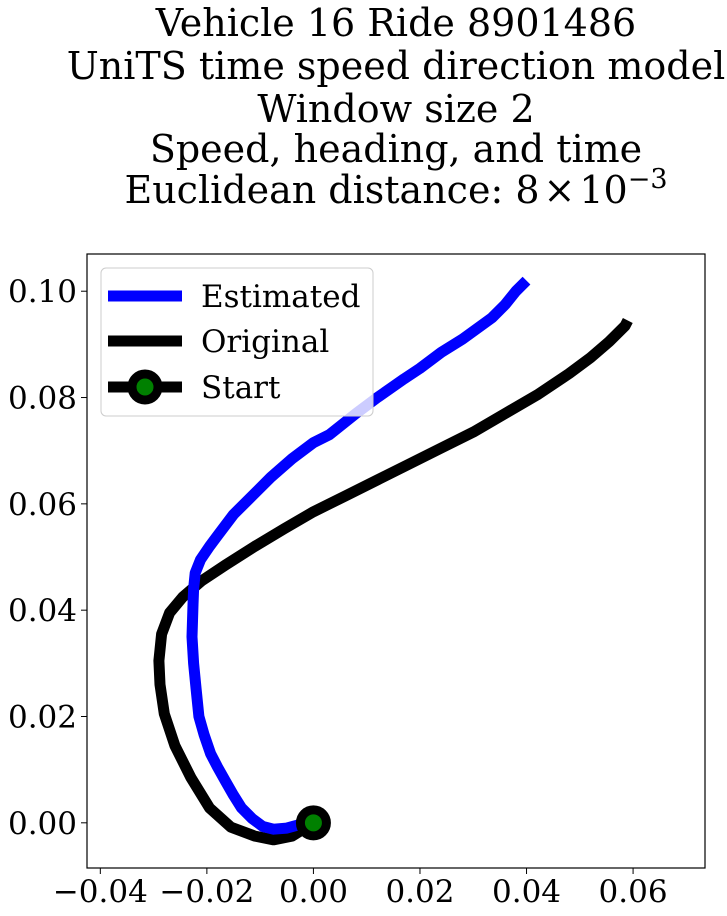 This screenshot has width=727, height=916. Describe the element at coordinates (395, 23) in the screenshot. I see `title-line-1: Vehicle 16 Ride 8901486` at that location.